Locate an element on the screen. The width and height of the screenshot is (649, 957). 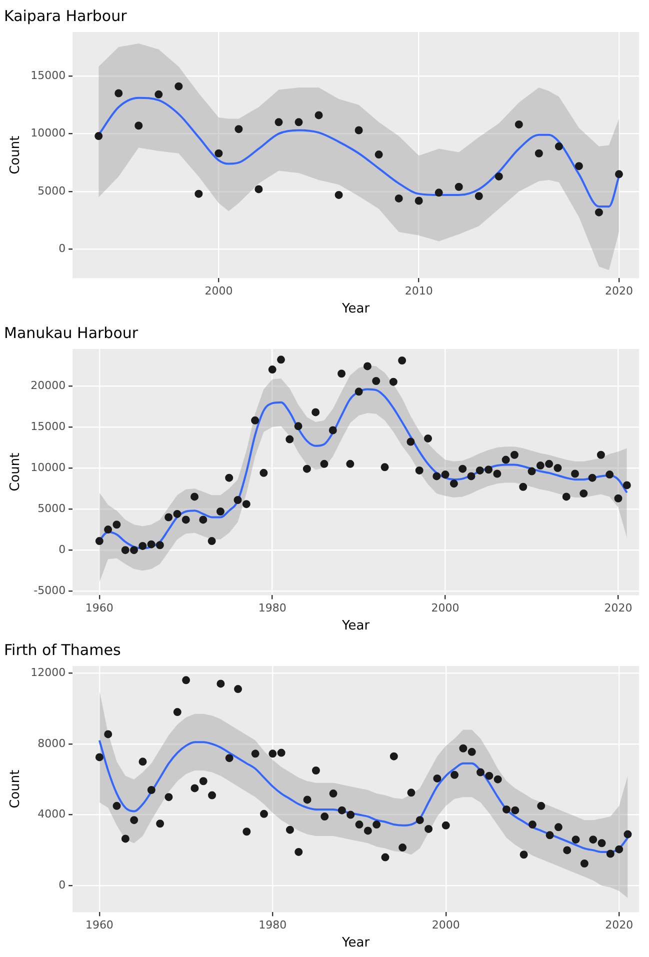
x-tick-label: 2010 is located at coordinates (418, 291).